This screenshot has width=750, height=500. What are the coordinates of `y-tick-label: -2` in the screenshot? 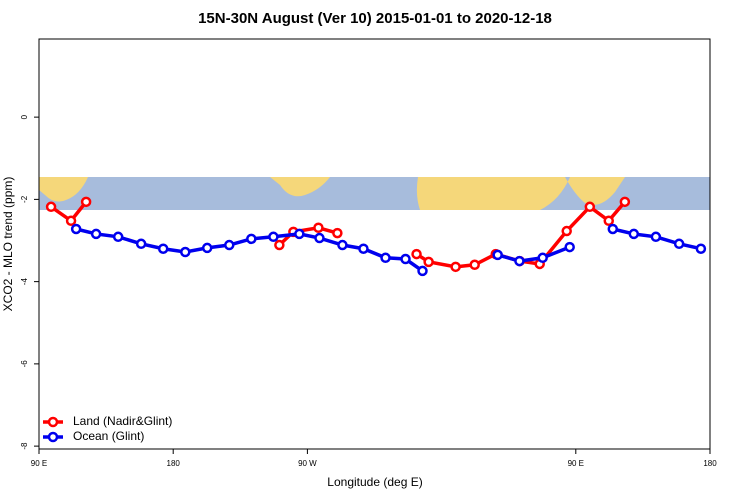 It's located at (24, 199).